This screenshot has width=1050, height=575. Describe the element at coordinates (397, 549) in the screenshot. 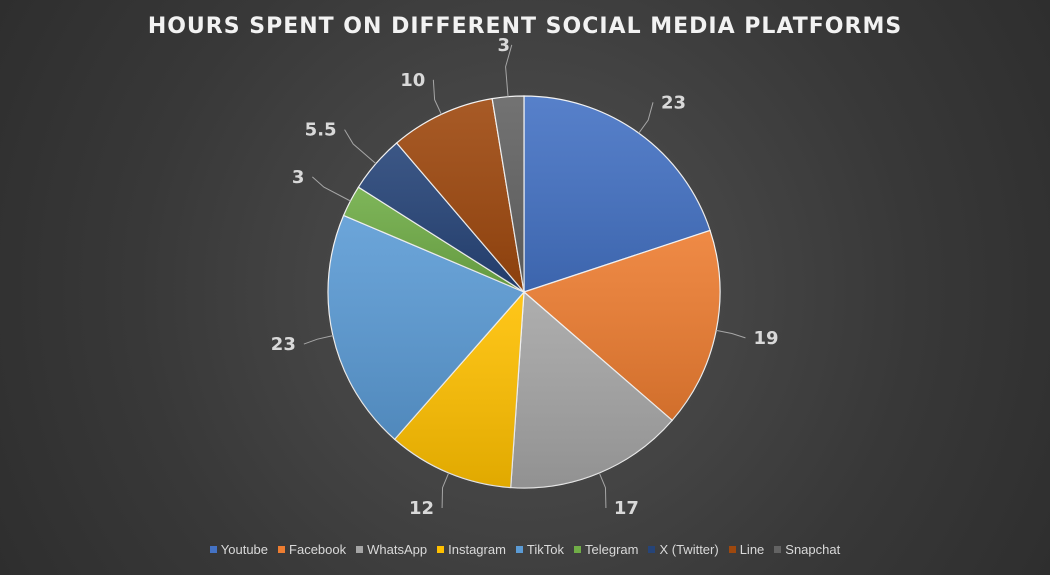

I see `legend-label: WhatsApp` at that location.